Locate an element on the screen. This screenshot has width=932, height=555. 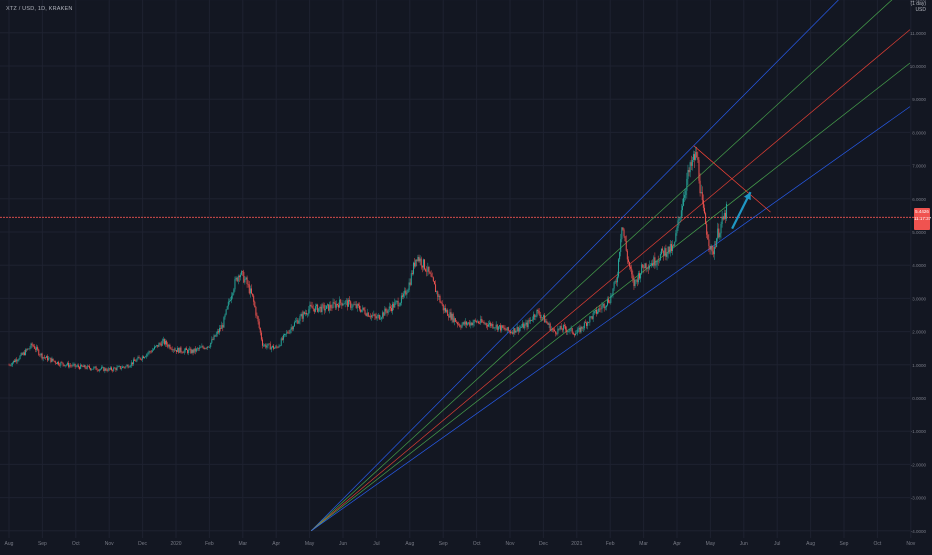
x-tick-label: May is located at coordinates (310, 544).